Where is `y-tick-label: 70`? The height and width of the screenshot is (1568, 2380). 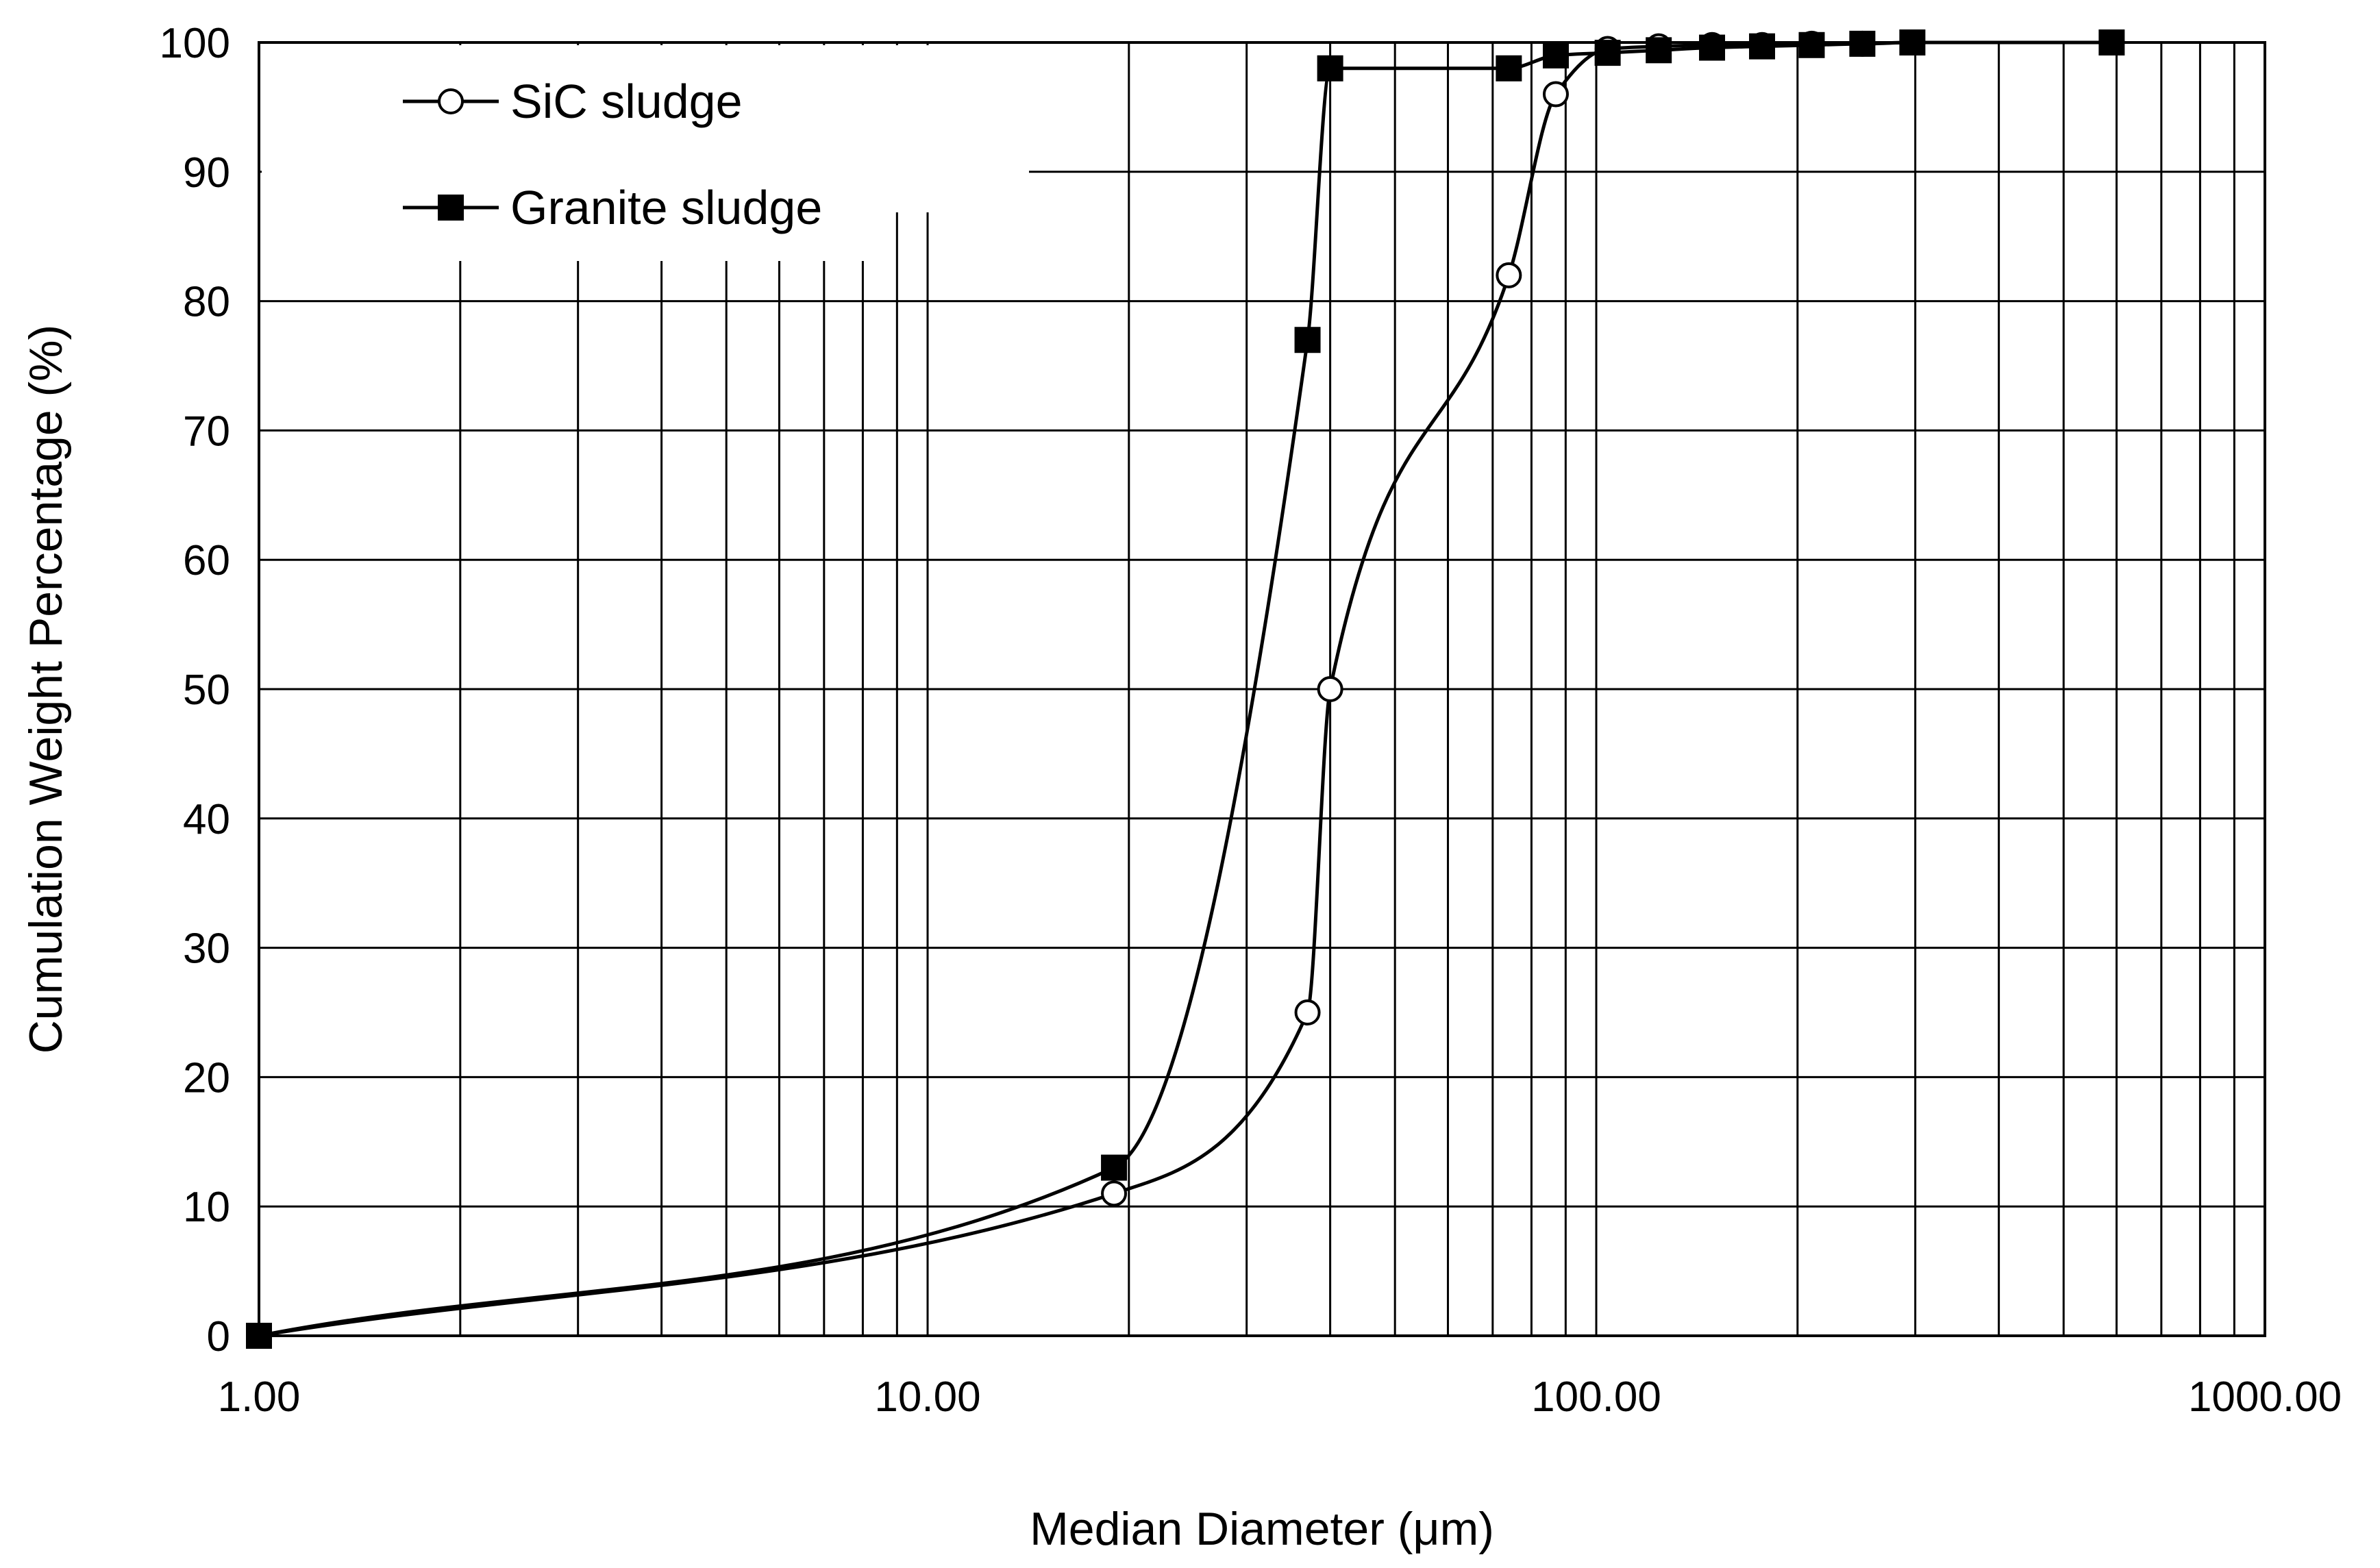
y-tick-label: 70 is located at coordinates (206, 431).